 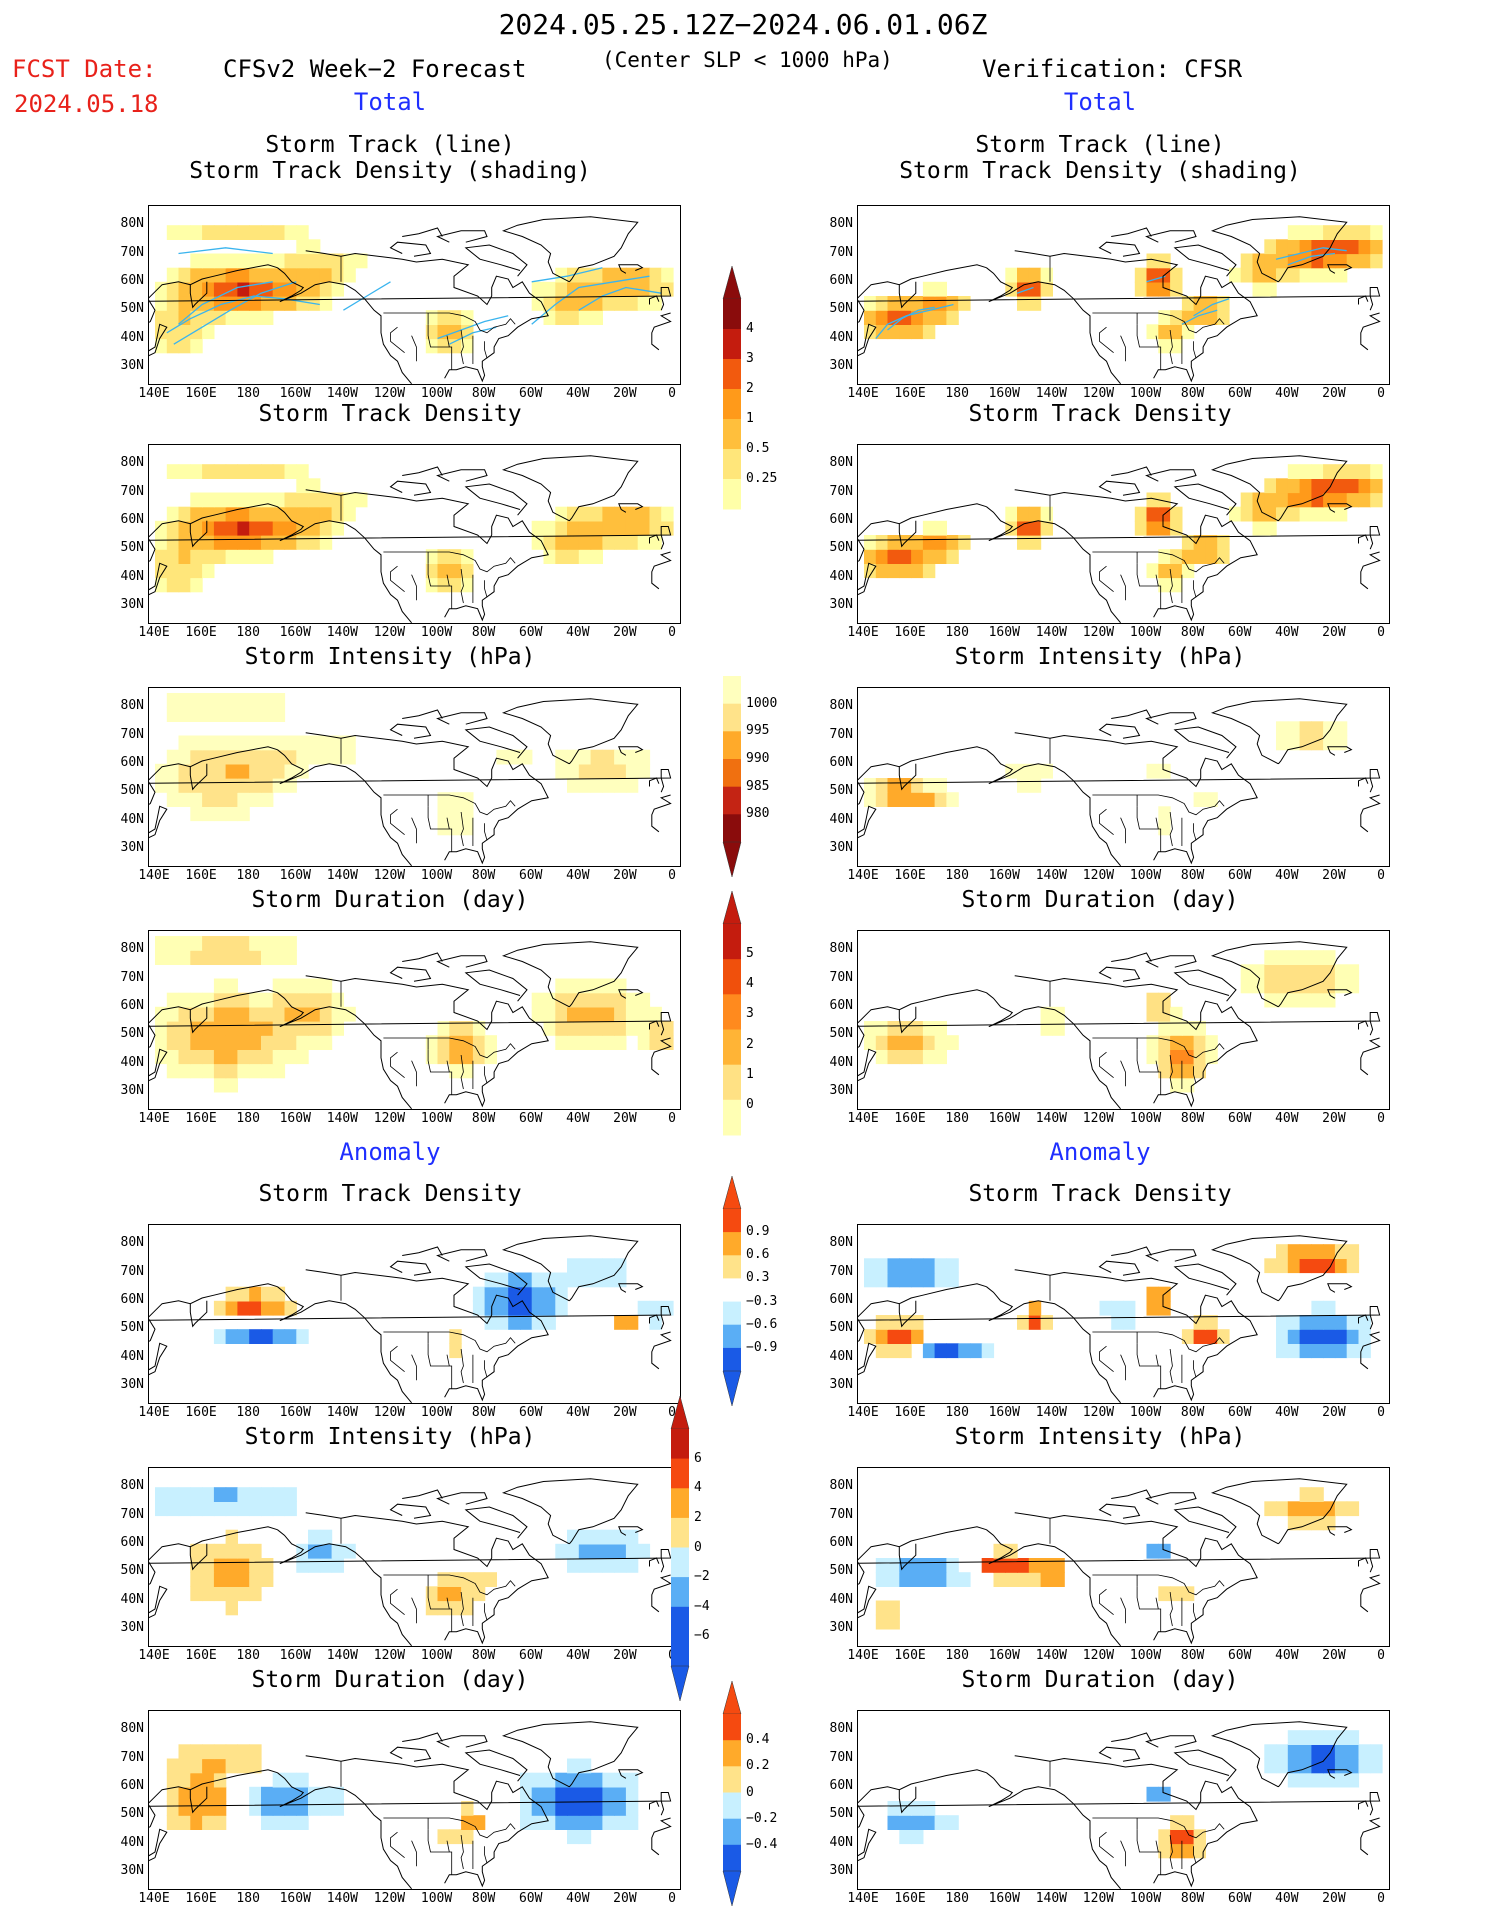 I want to click on lon-tick-label: 160E, so click(x=910, y=1655).